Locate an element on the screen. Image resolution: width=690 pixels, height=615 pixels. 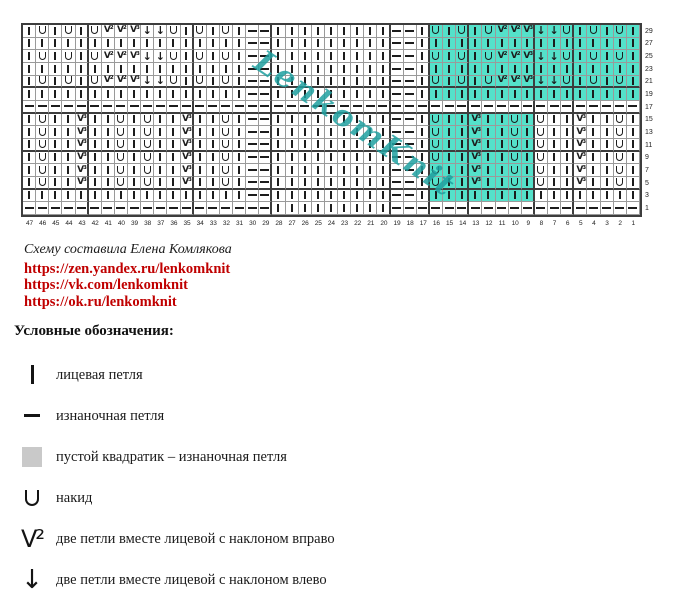
column-number: 6 is located at coordinates (567, 223).